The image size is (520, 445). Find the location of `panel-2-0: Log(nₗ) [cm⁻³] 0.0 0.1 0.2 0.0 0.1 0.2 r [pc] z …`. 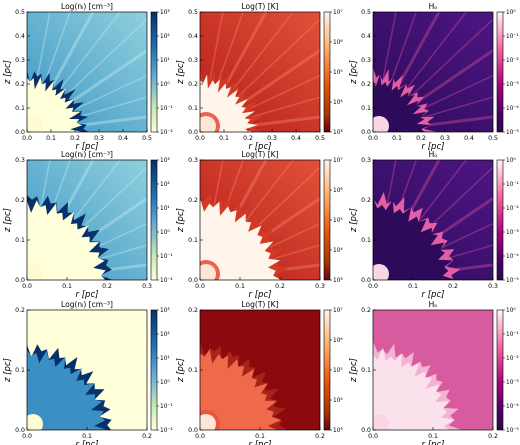

panel-2-0: Log(nₗ) [cm⁻³] 0.0 0.1 0.2 0.0 0.1 0.2 r [pc] z … is located at coordinates (88, 372).